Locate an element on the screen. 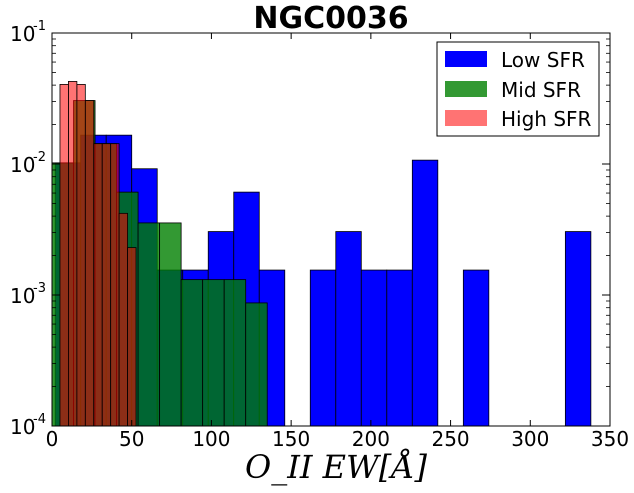  y-tick-exponent: -2 is located at coordinates (39, 157).